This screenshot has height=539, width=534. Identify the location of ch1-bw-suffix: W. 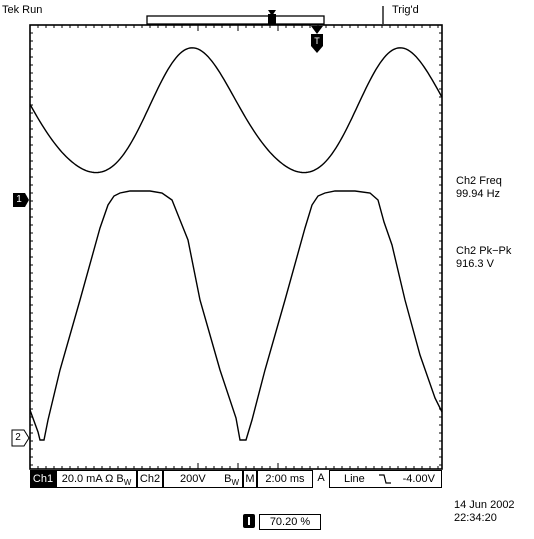
(127, 483).